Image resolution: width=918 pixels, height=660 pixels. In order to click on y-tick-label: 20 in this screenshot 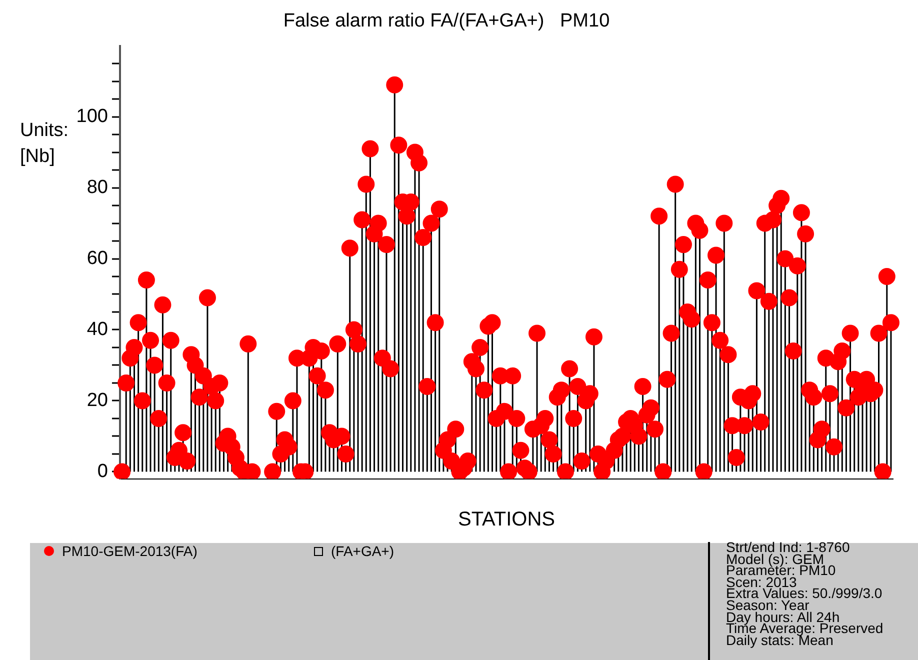, I will do `click(97, 400)`.